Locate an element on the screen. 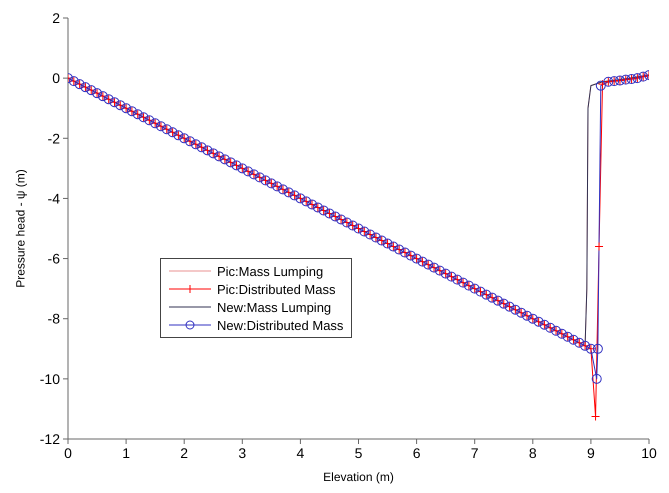  x-tick-label: 7 is located at coordinates (474, 452).